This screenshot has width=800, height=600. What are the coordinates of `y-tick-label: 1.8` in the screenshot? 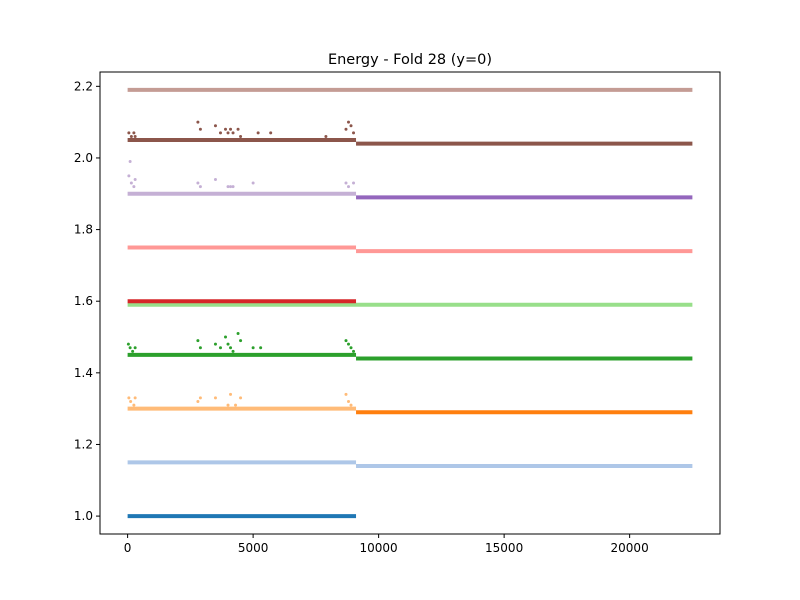 It's located at (83, 230).